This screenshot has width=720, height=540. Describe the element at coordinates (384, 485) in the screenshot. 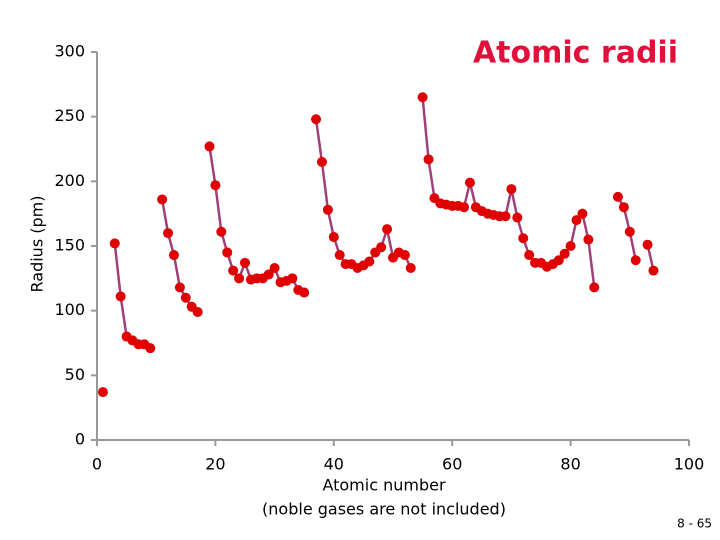

I see `x-axis-label: Atomic number` at that location.